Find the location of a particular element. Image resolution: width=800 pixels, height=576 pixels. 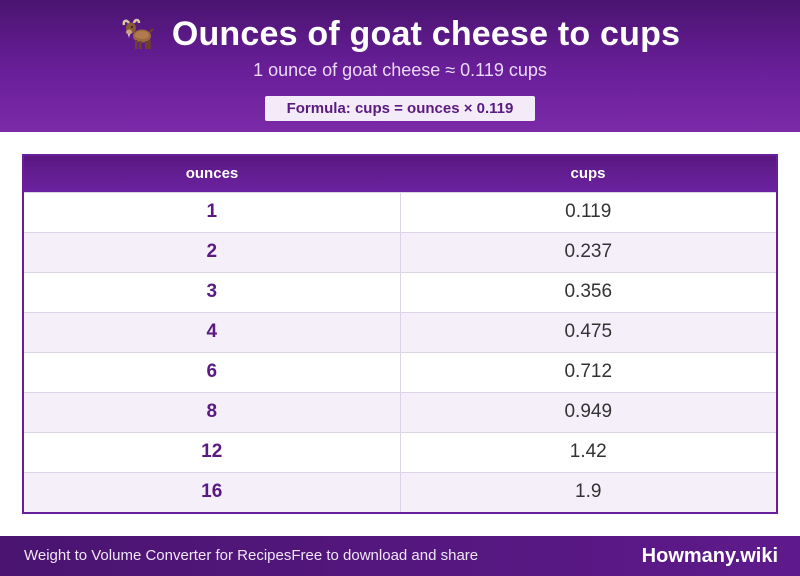

table-row: 16 1.9 is located at coordinates (400, 491).